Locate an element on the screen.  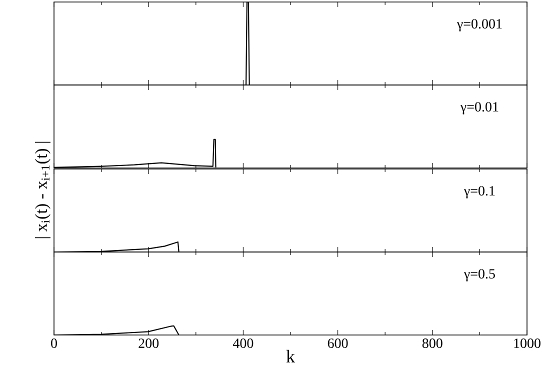
annotation: γ=0.001 is located at coordinates (479, 25).